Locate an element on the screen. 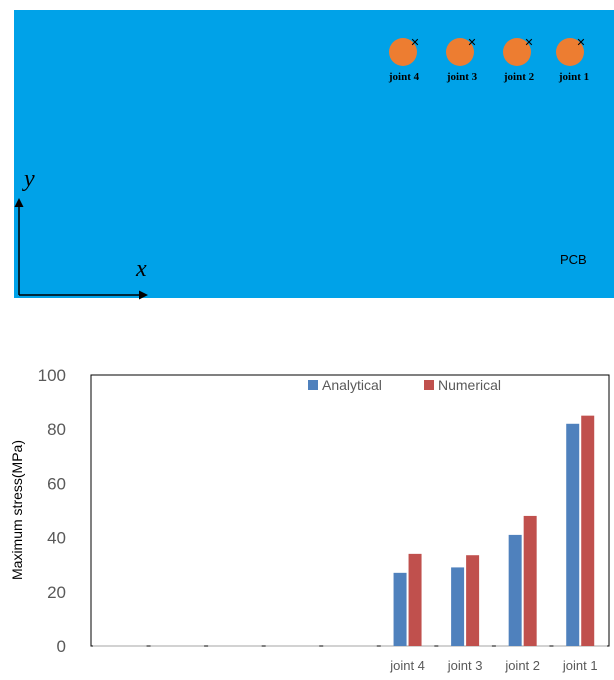  bars is located at coordinates (494, 530).